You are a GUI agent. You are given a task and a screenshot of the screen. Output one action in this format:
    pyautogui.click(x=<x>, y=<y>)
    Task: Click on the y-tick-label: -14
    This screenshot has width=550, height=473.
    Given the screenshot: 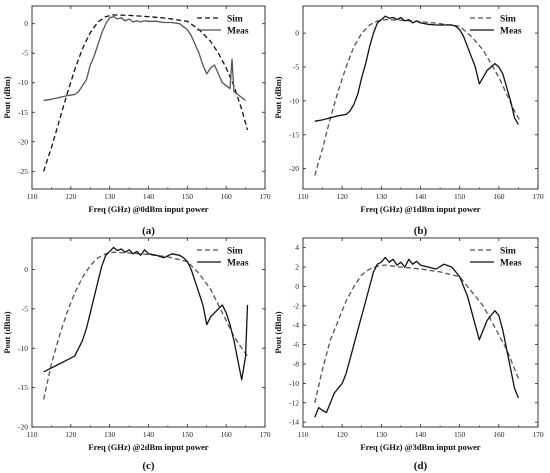 What is the action you would take?
    pyautogui.click(x=294, y=422)
    